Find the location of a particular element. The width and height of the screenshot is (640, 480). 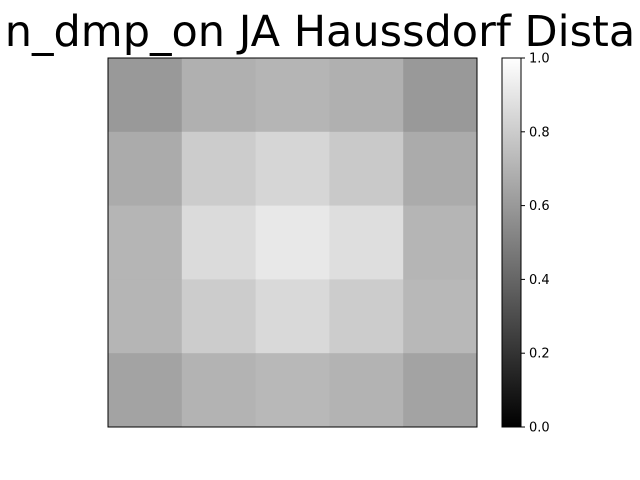

chart-title: n_dmp_on JA Haussdorf Dista is located at coordinates (320, 32).